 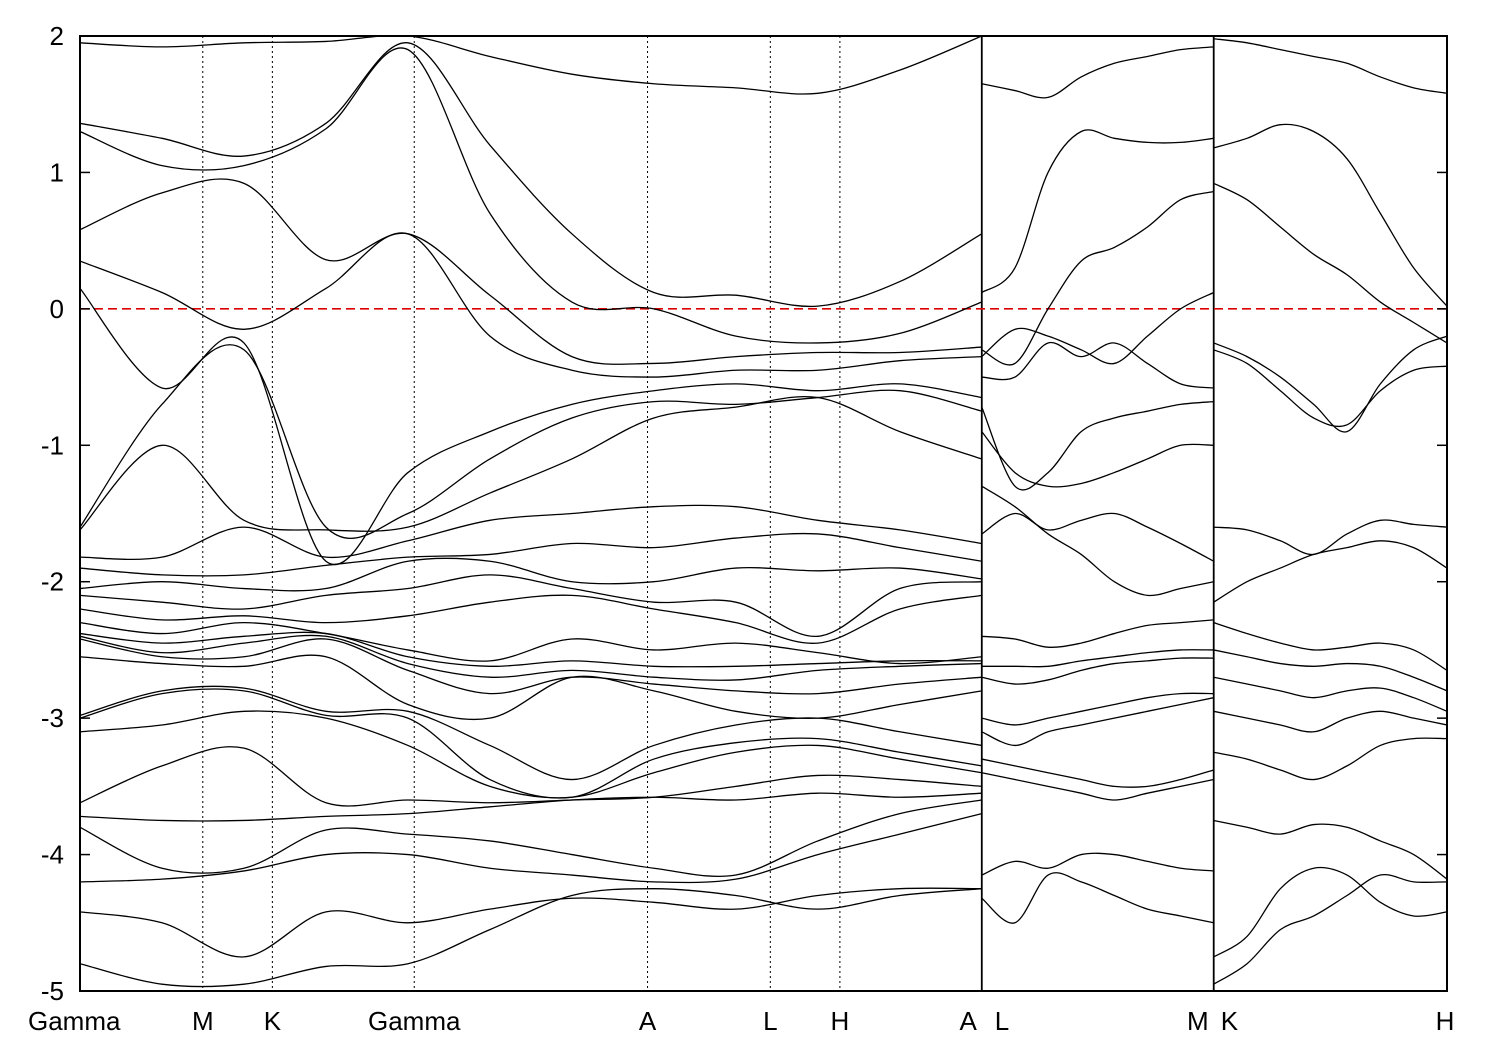 I want to click on y-tick-label: -5, so click(x=52, y=991).